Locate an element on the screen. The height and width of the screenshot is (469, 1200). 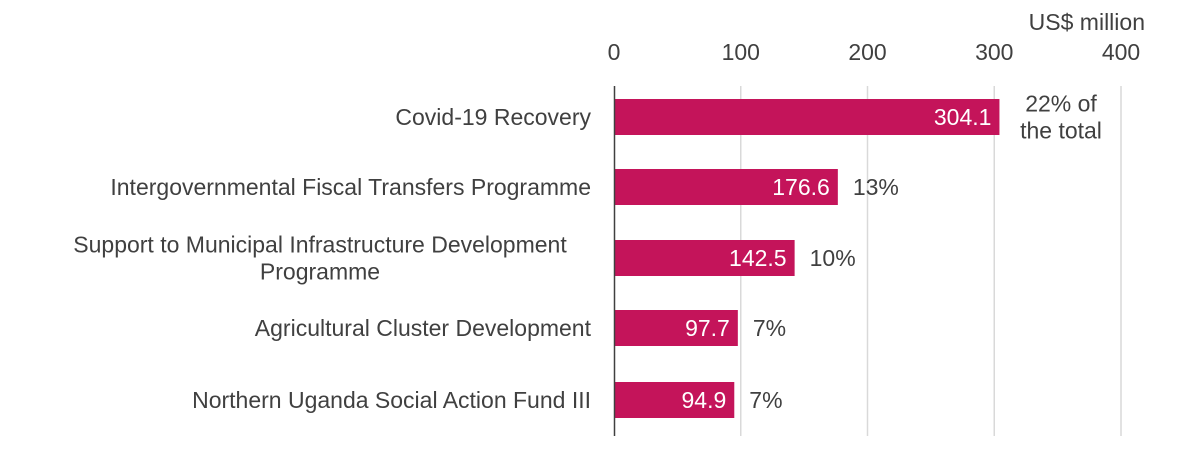
value-label: 142.5 is located at coordinates (758, 258).